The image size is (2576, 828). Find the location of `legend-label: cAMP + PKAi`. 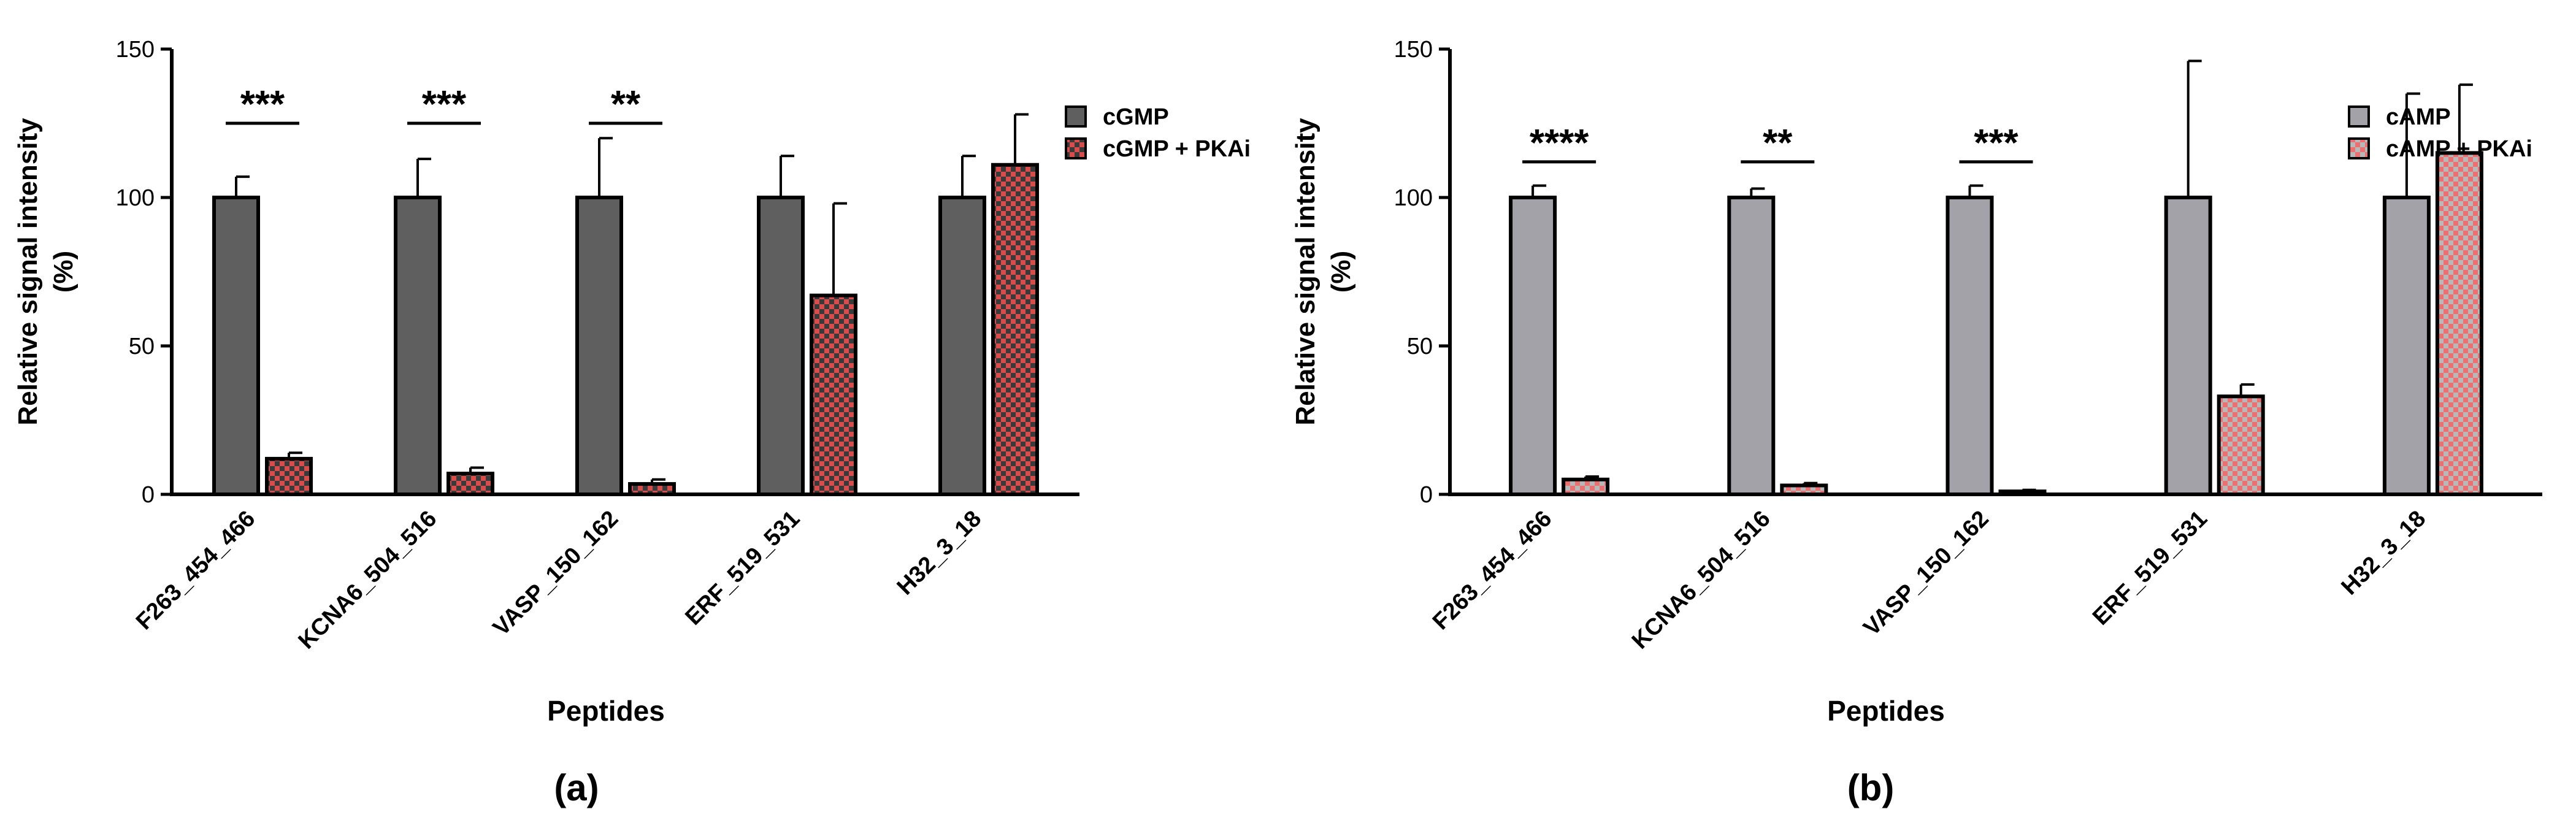

legend-label: cAMP + PKAi is located at coordinates (2459, 149).